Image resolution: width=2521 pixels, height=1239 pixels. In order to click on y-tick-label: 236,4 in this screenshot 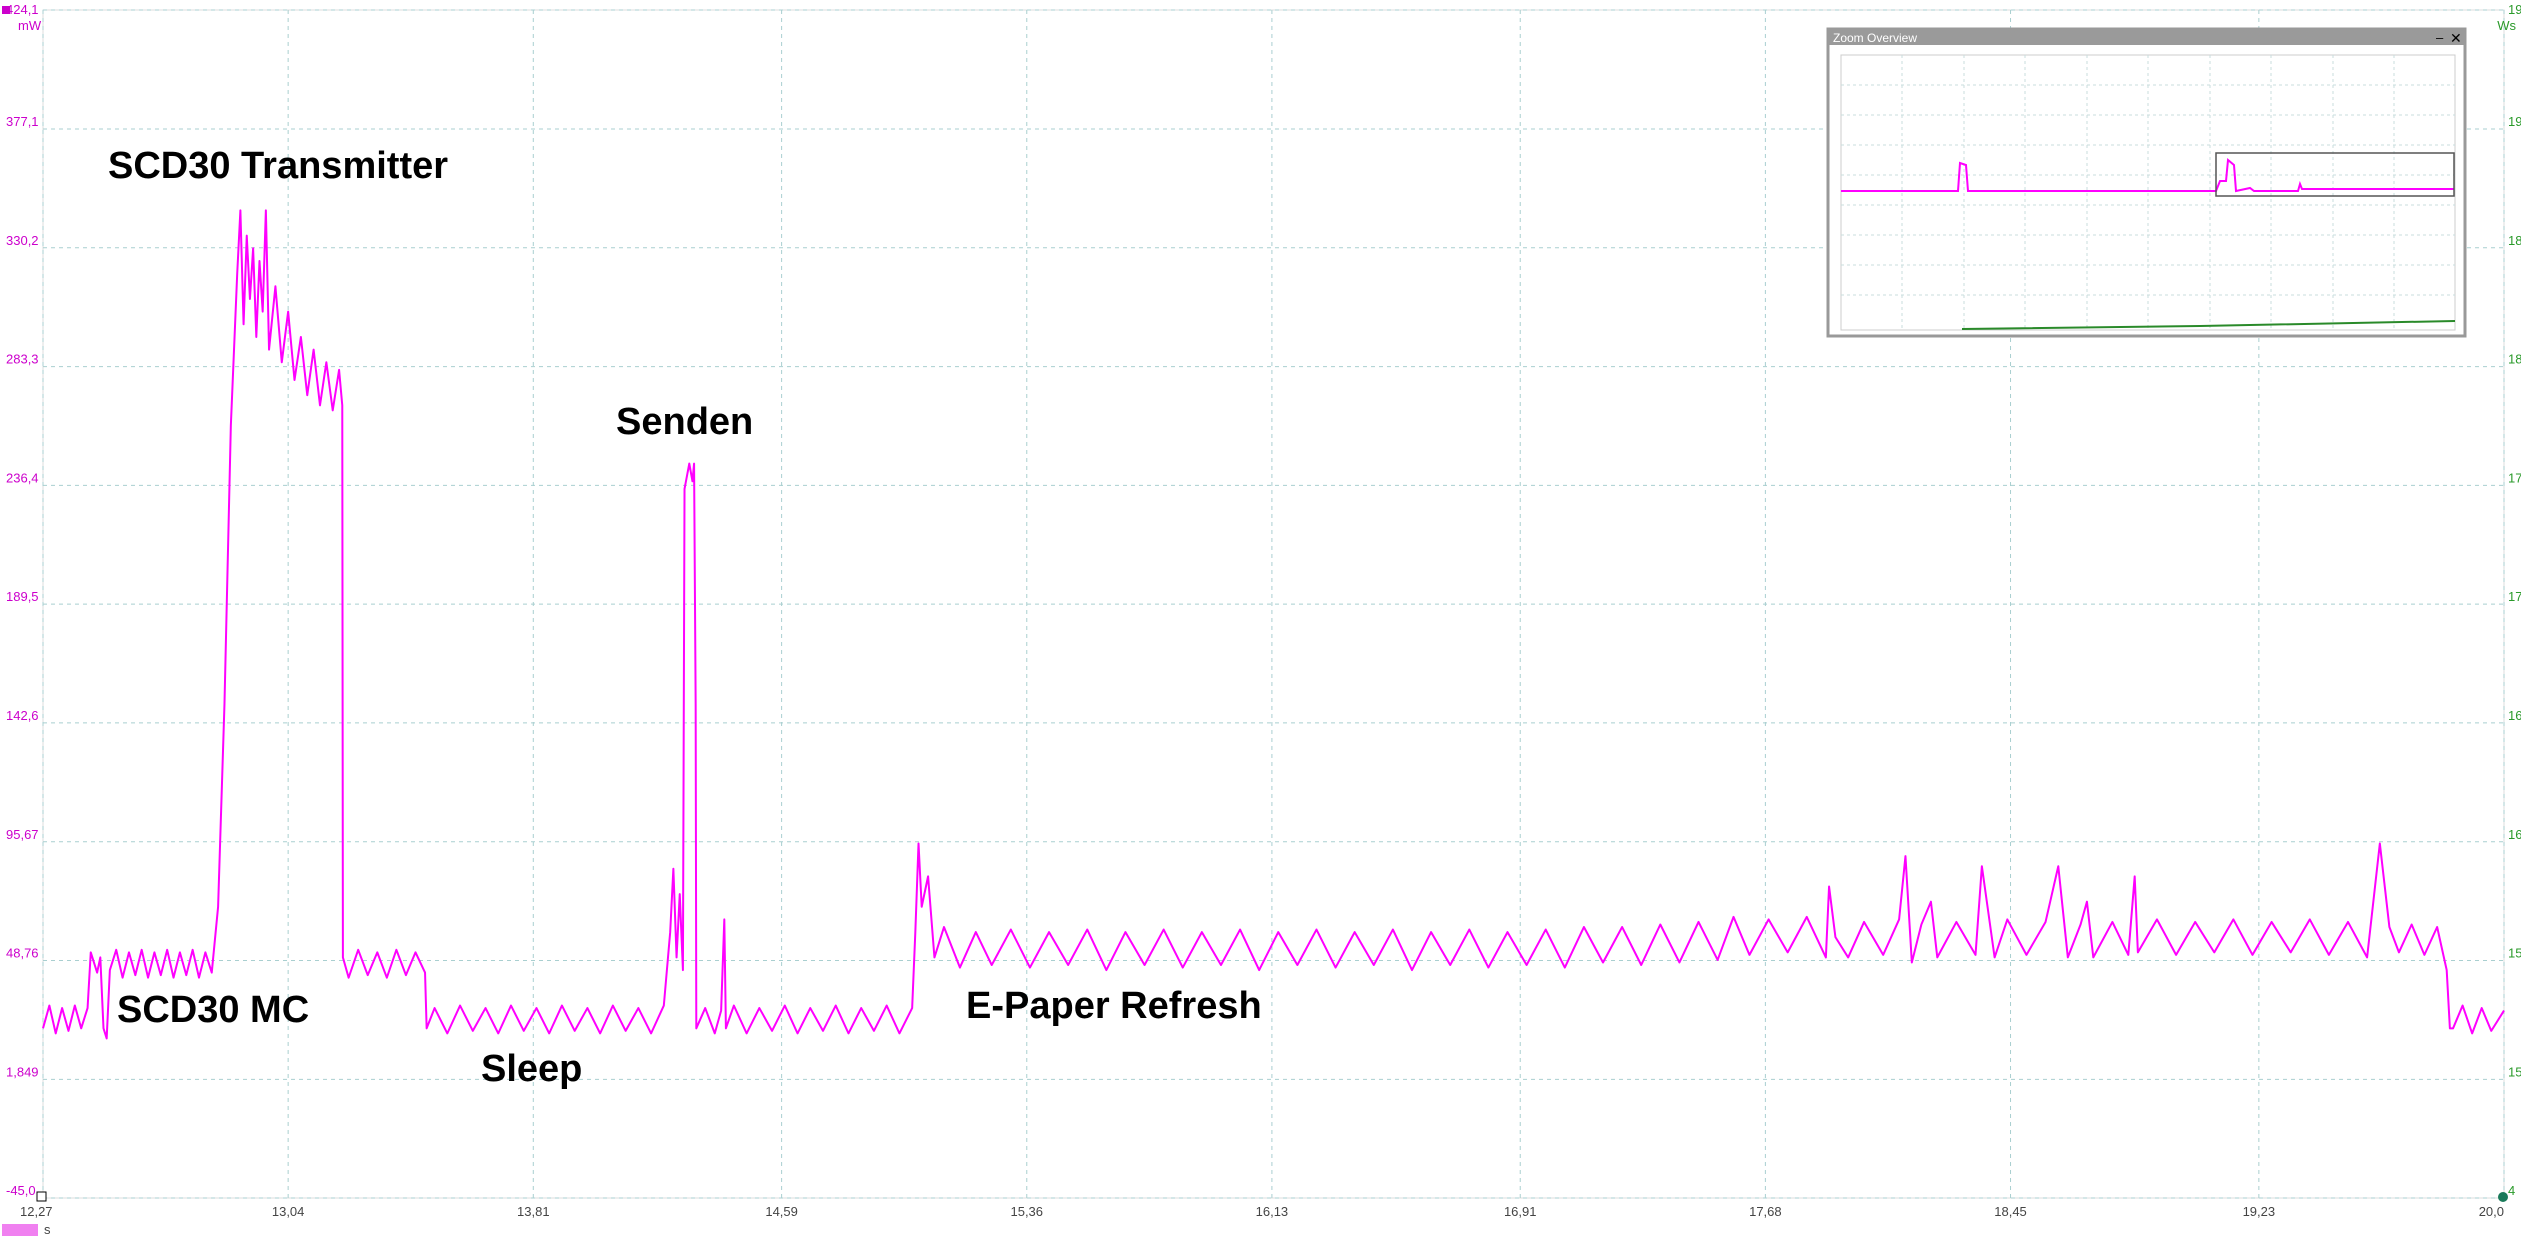, I will do `click(22, 477)`.